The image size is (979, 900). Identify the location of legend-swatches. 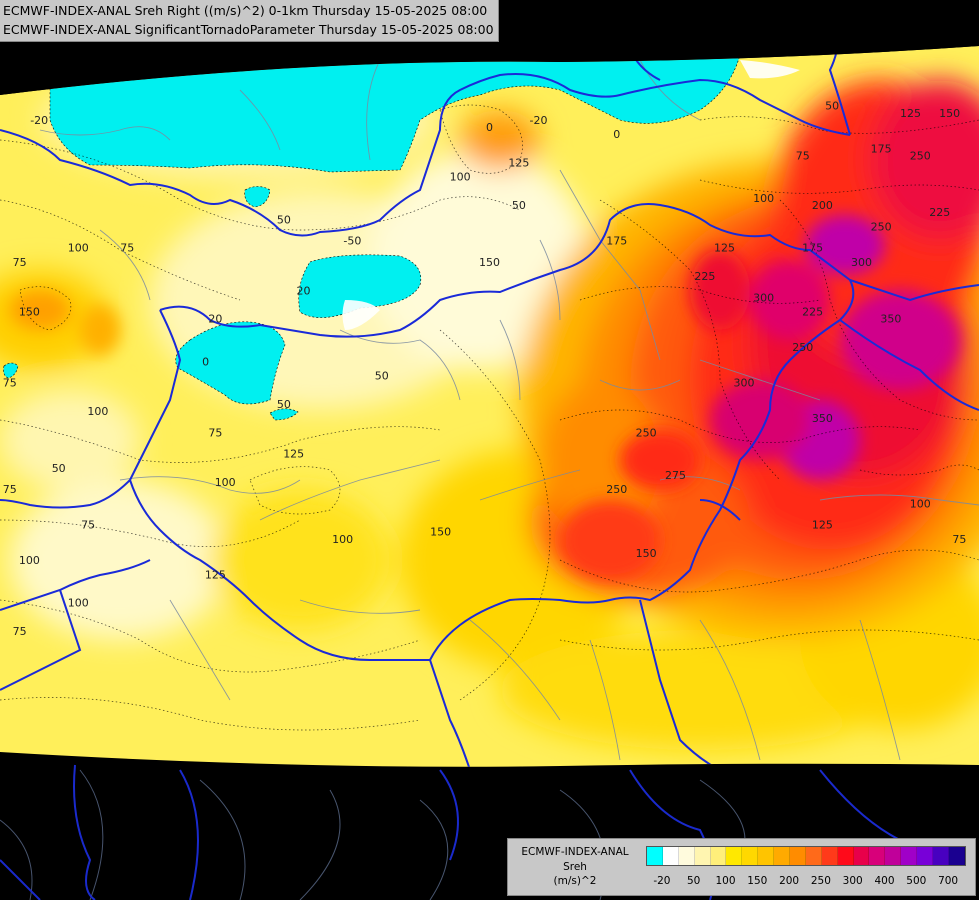
(806, 856).